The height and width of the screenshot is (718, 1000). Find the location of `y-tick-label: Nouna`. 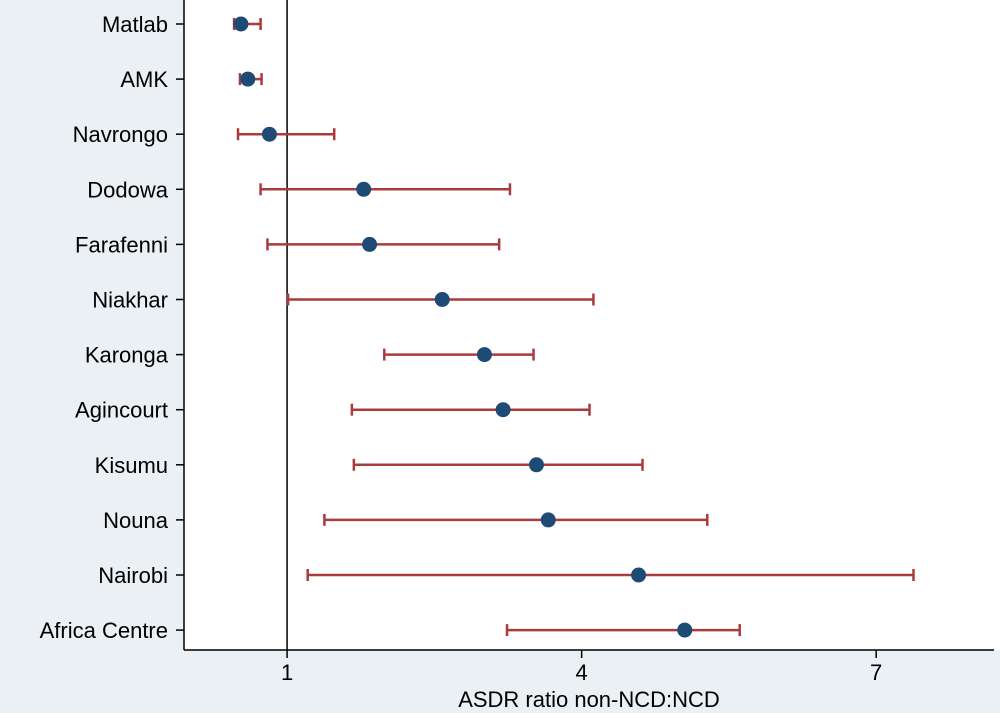

y-tick-label: Nouna is located at coordinates (136, 520).